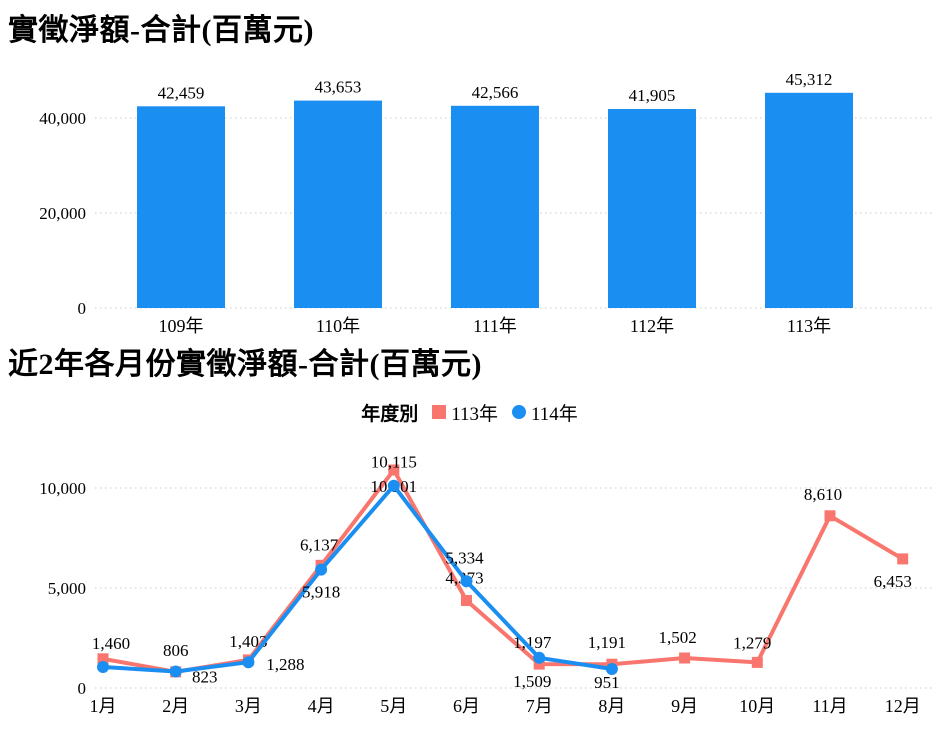 Image resolution: width=939 pixels, height=730 pixels. Describe the element at coordinates (652, 95) in the screenshot. I see `bar-value-label: 41,905` at that location.